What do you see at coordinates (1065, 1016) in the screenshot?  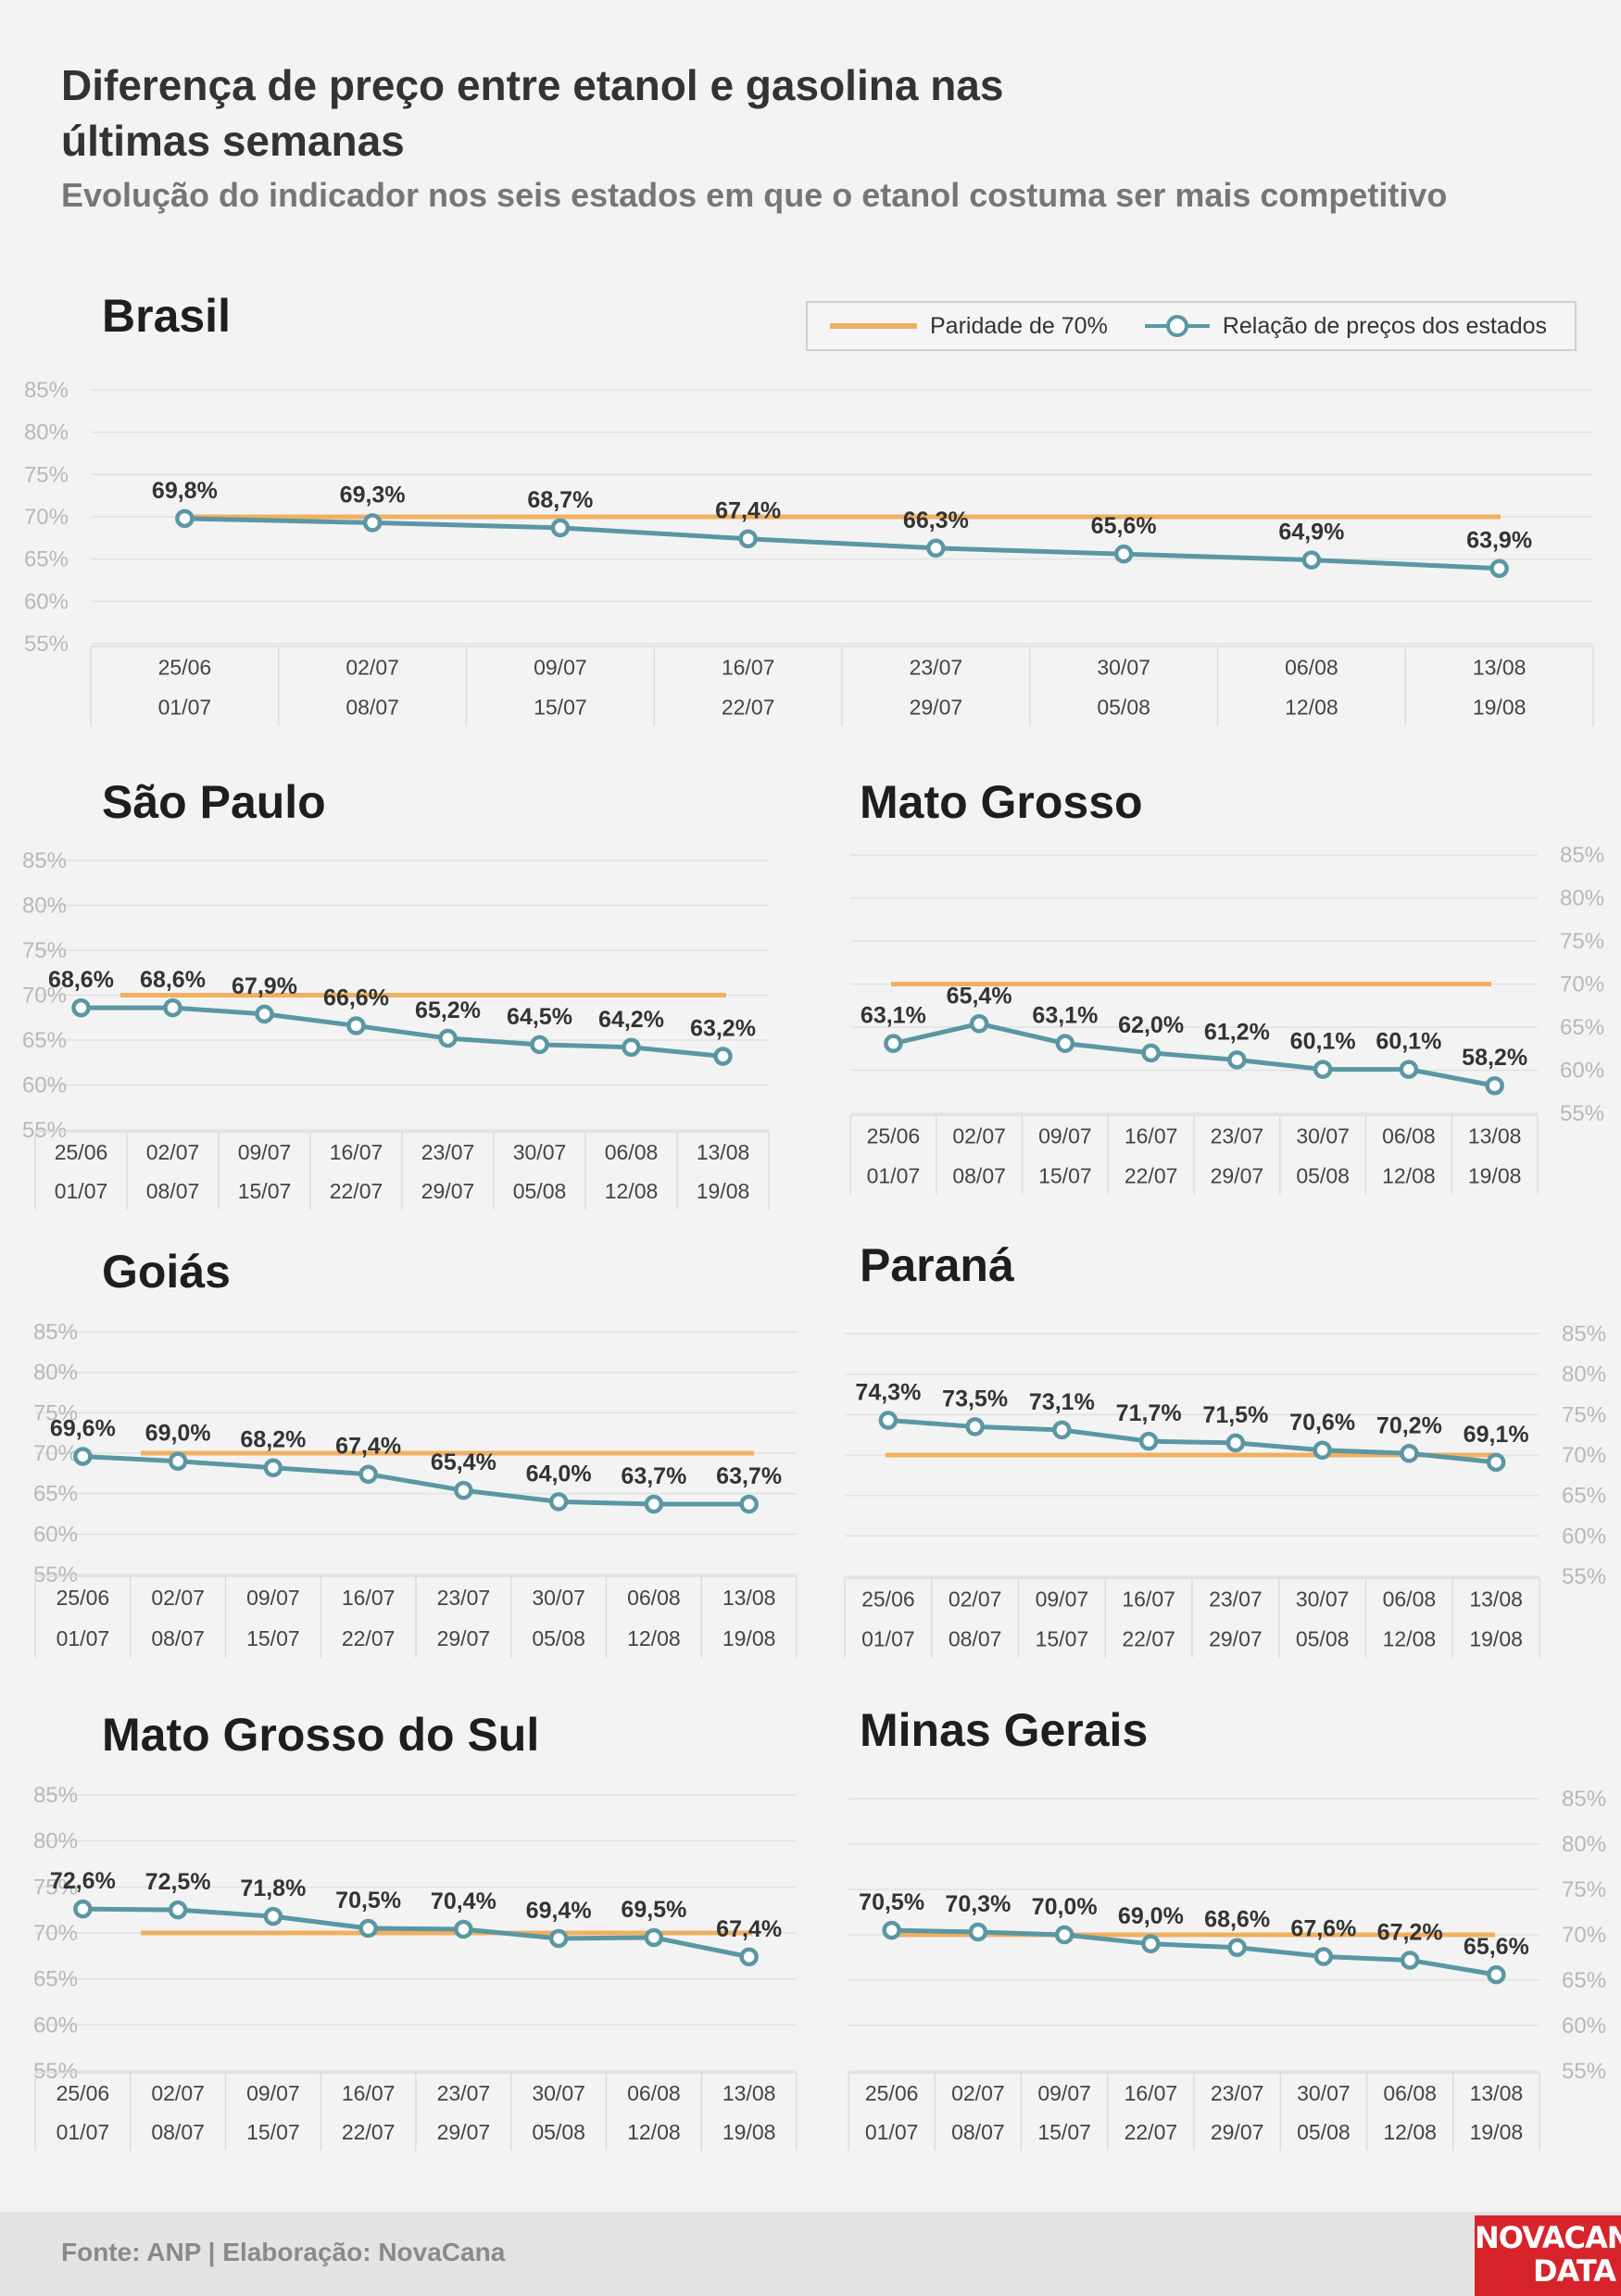 I see `data-label: 63,1%` at bounding box center [1065, 1016].